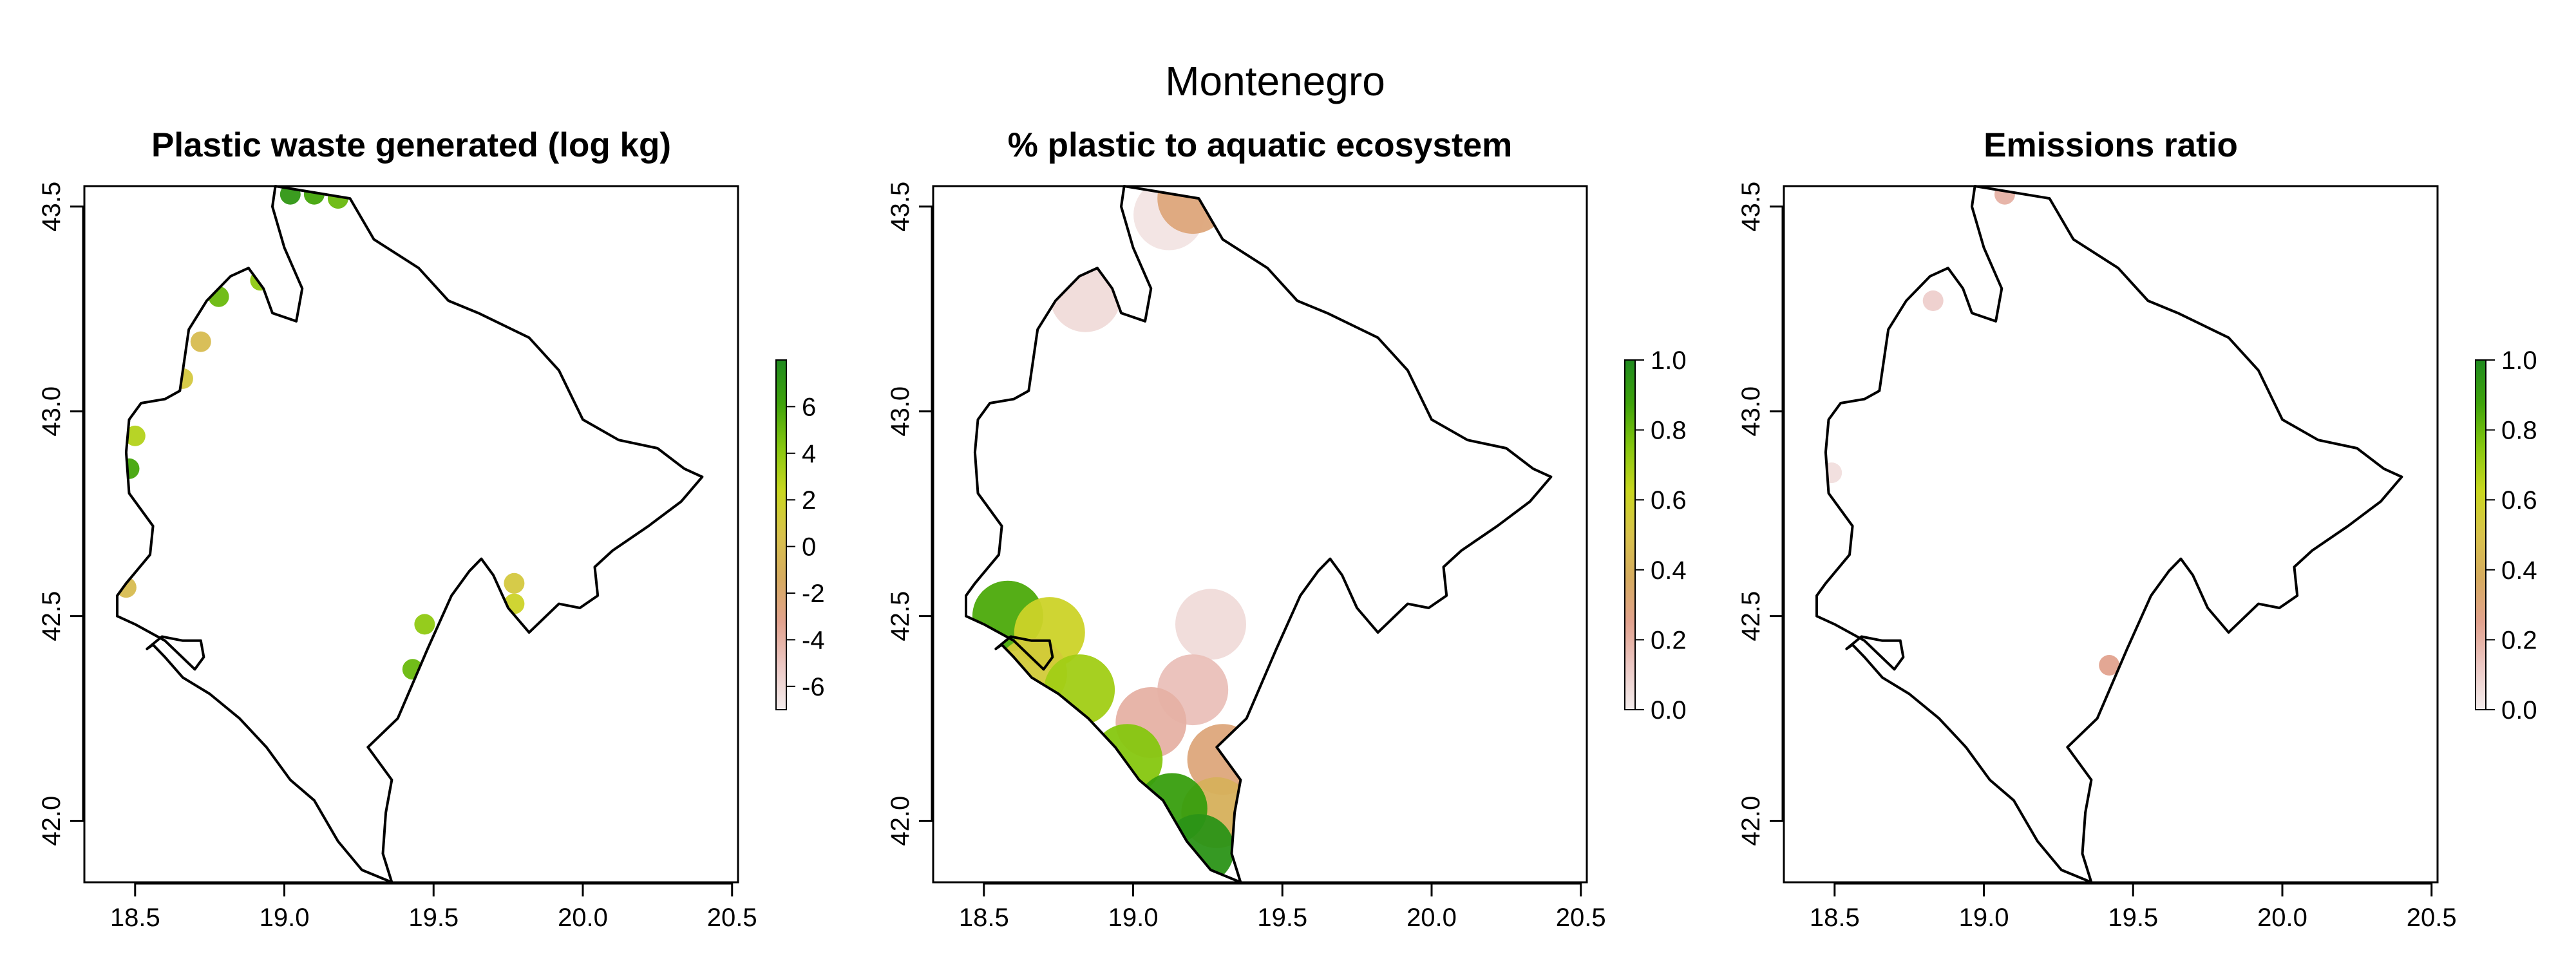 The image size is (2576, 966). What do you see at coordinates (1260, 145) in the screenshot?
I see `panel-title: % plastic to aquatic ecosystem` at bounding box center [1260, 145].